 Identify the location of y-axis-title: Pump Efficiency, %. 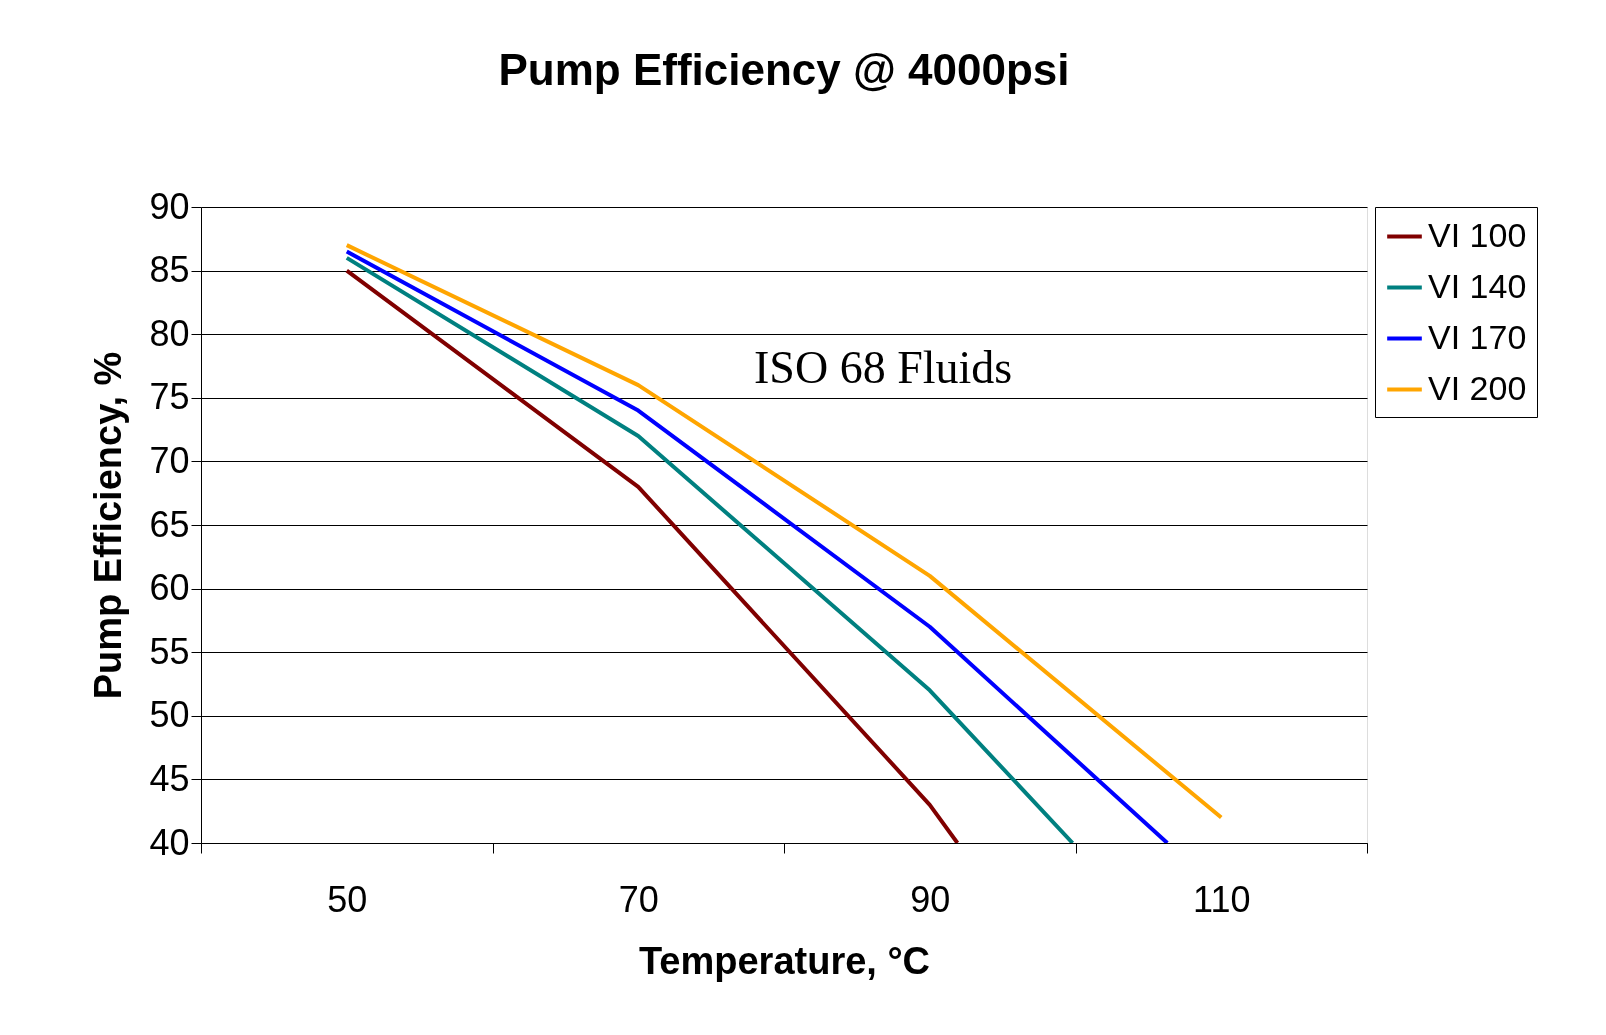
(108, 525).